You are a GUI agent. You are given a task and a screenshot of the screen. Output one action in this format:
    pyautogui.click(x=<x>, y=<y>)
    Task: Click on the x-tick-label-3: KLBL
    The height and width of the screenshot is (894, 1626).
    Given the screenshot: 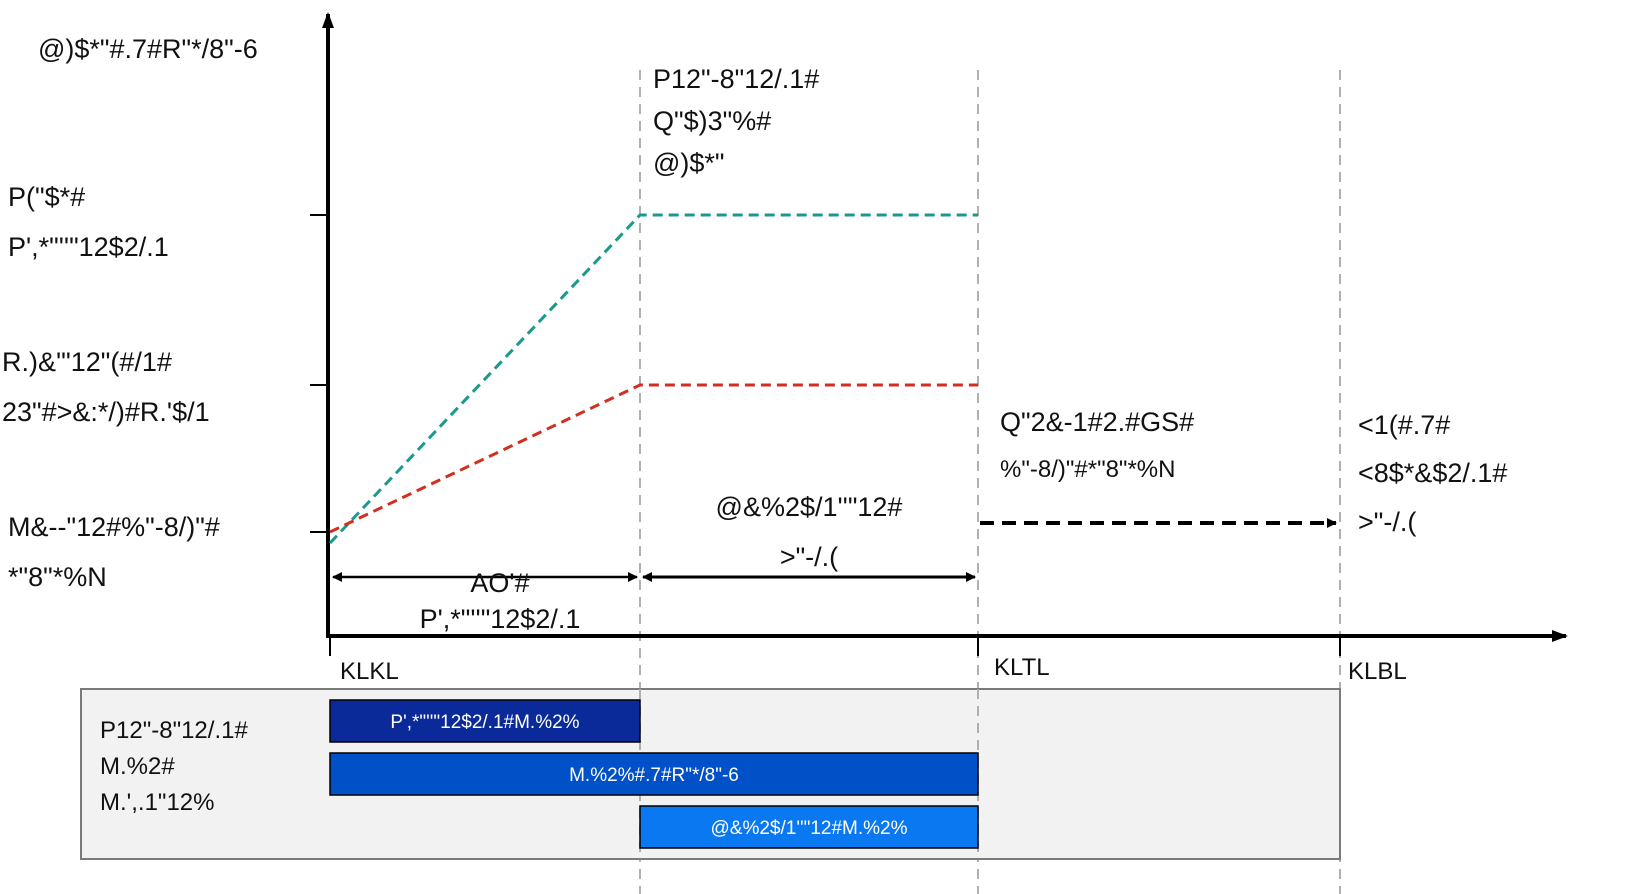 What is the action you would take?
    pyautogui.click(x=1377, y=671)
    